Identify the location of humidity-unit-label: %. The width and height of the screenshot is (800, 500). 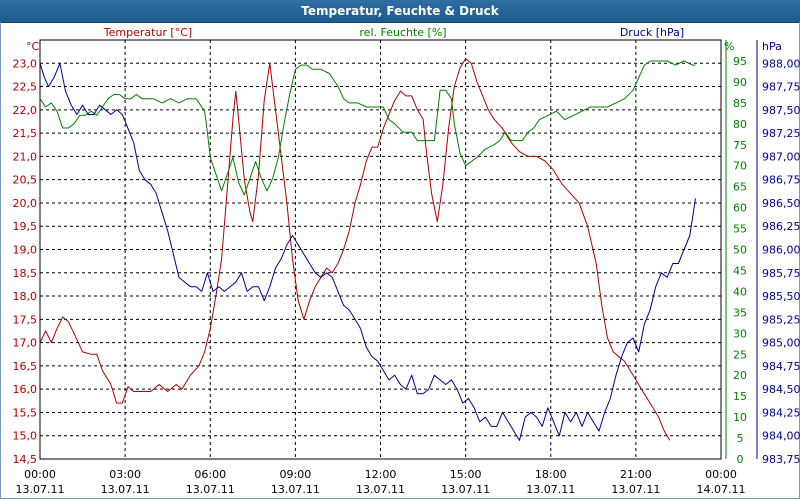
(729, 46).